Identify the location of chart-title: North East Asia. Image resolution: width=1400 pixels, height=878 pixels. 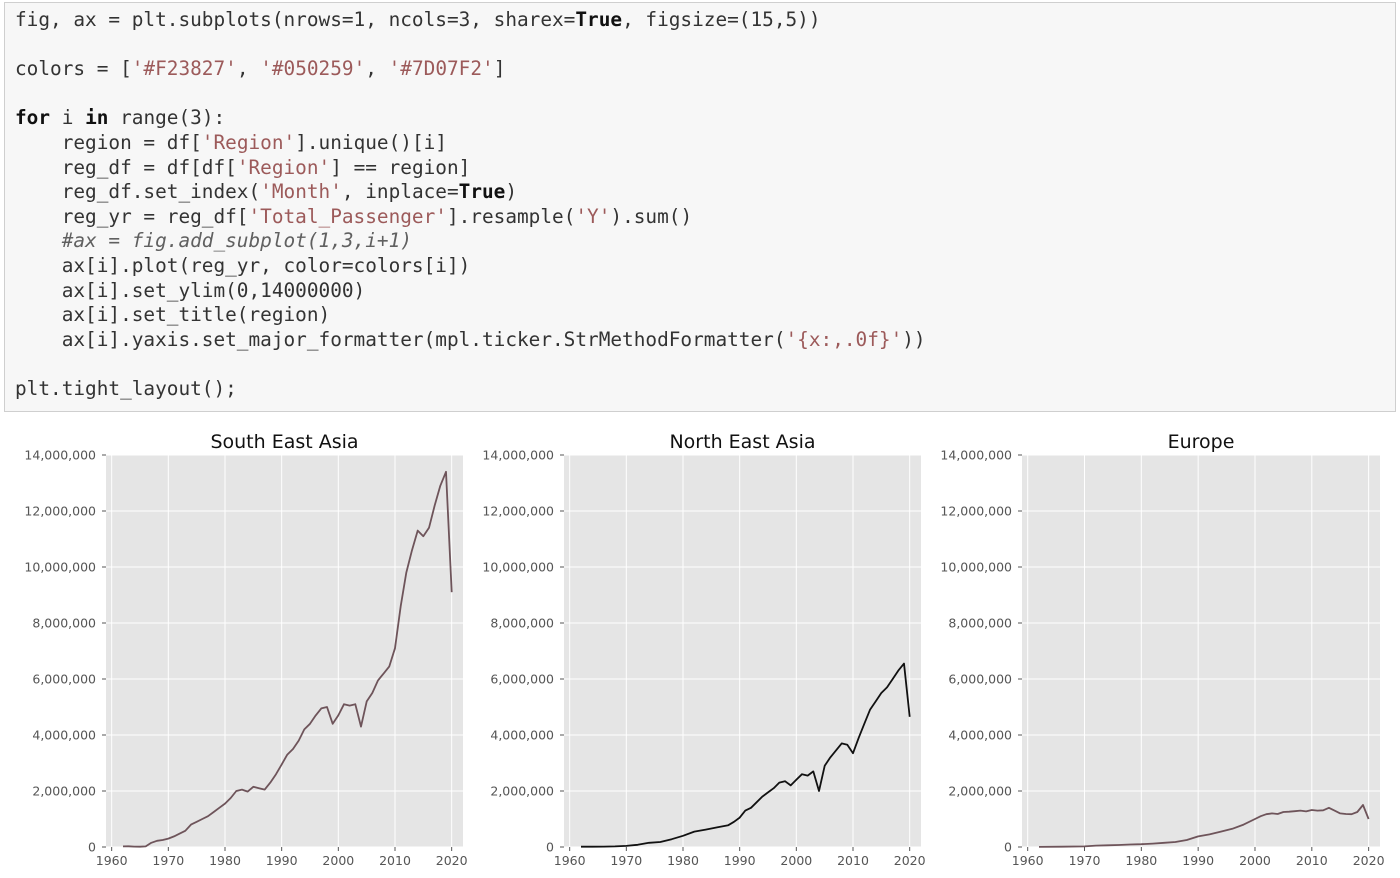
(742, 442).